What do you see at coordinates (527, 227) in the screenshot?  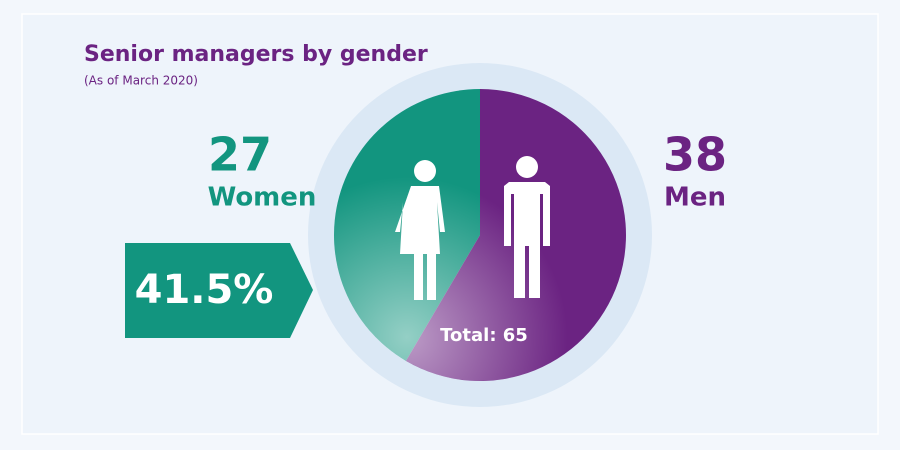 I see `man-icon` at bounding box center [527, 227].